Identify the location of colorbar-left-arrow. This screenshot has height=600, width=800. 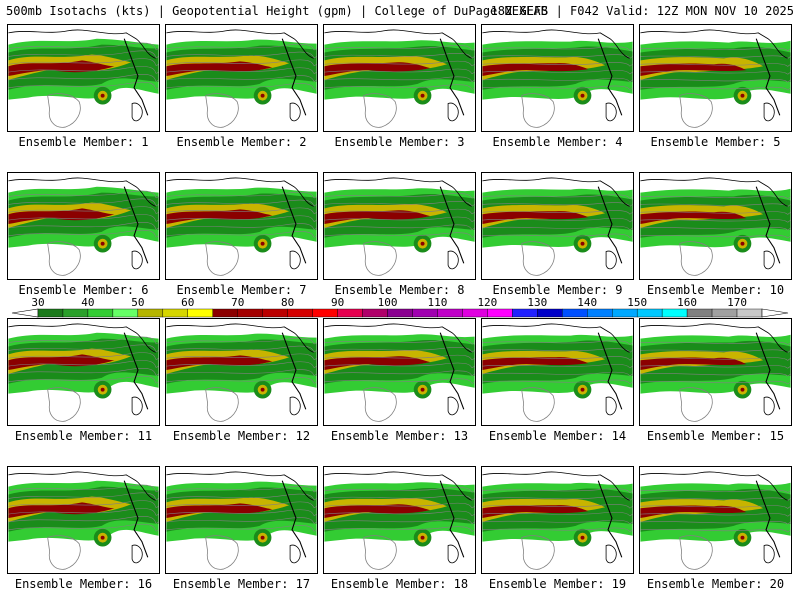
(25, 313).